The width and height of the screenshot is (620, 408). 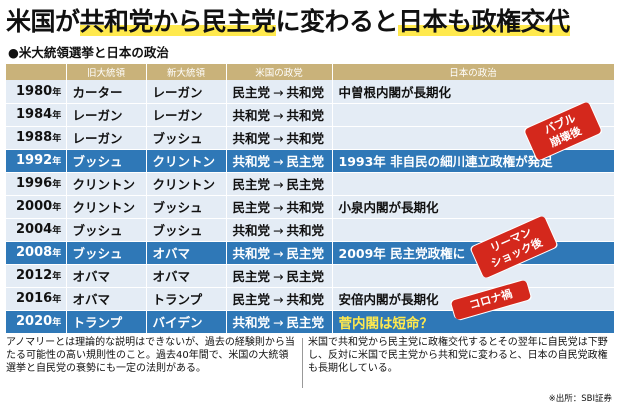 I want to click on table-row: 2016年 オバマ トランプ 民主党 → 共和党 安倍内閣が長期化, so click(x=310, y=299).